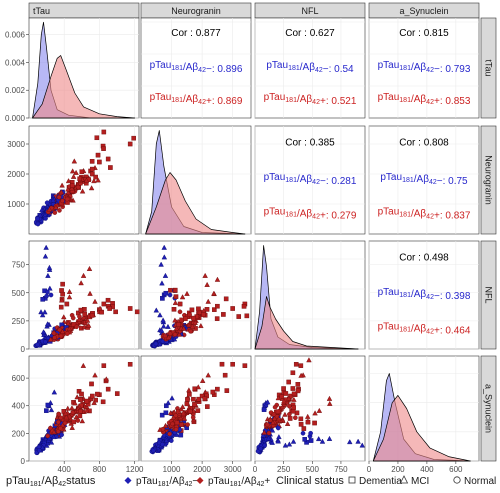 This screenshot has height=493, width=500. I want to click on legend-status-title: pTau181/Aβ42status, so click(51, 481).